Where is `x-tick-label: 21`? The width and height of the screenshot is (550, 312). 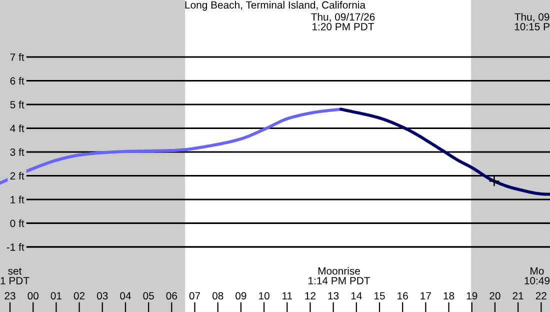
x-tick-label: 21 is located at coordinates (518, 296).